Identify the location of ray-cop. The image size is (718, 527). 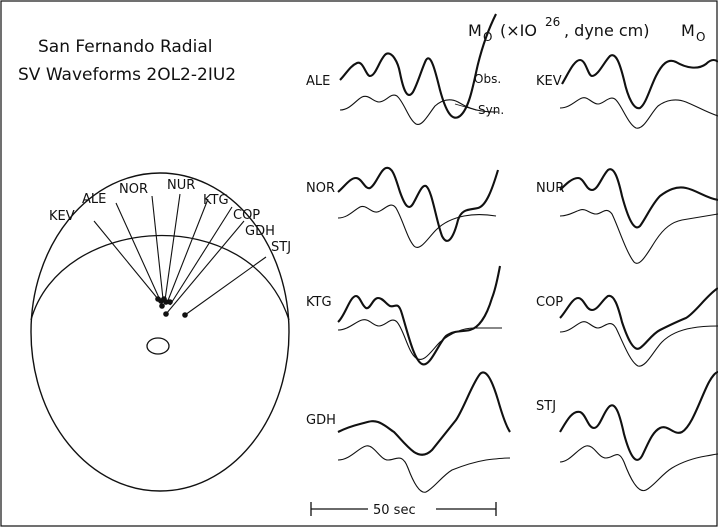
(201, 256).